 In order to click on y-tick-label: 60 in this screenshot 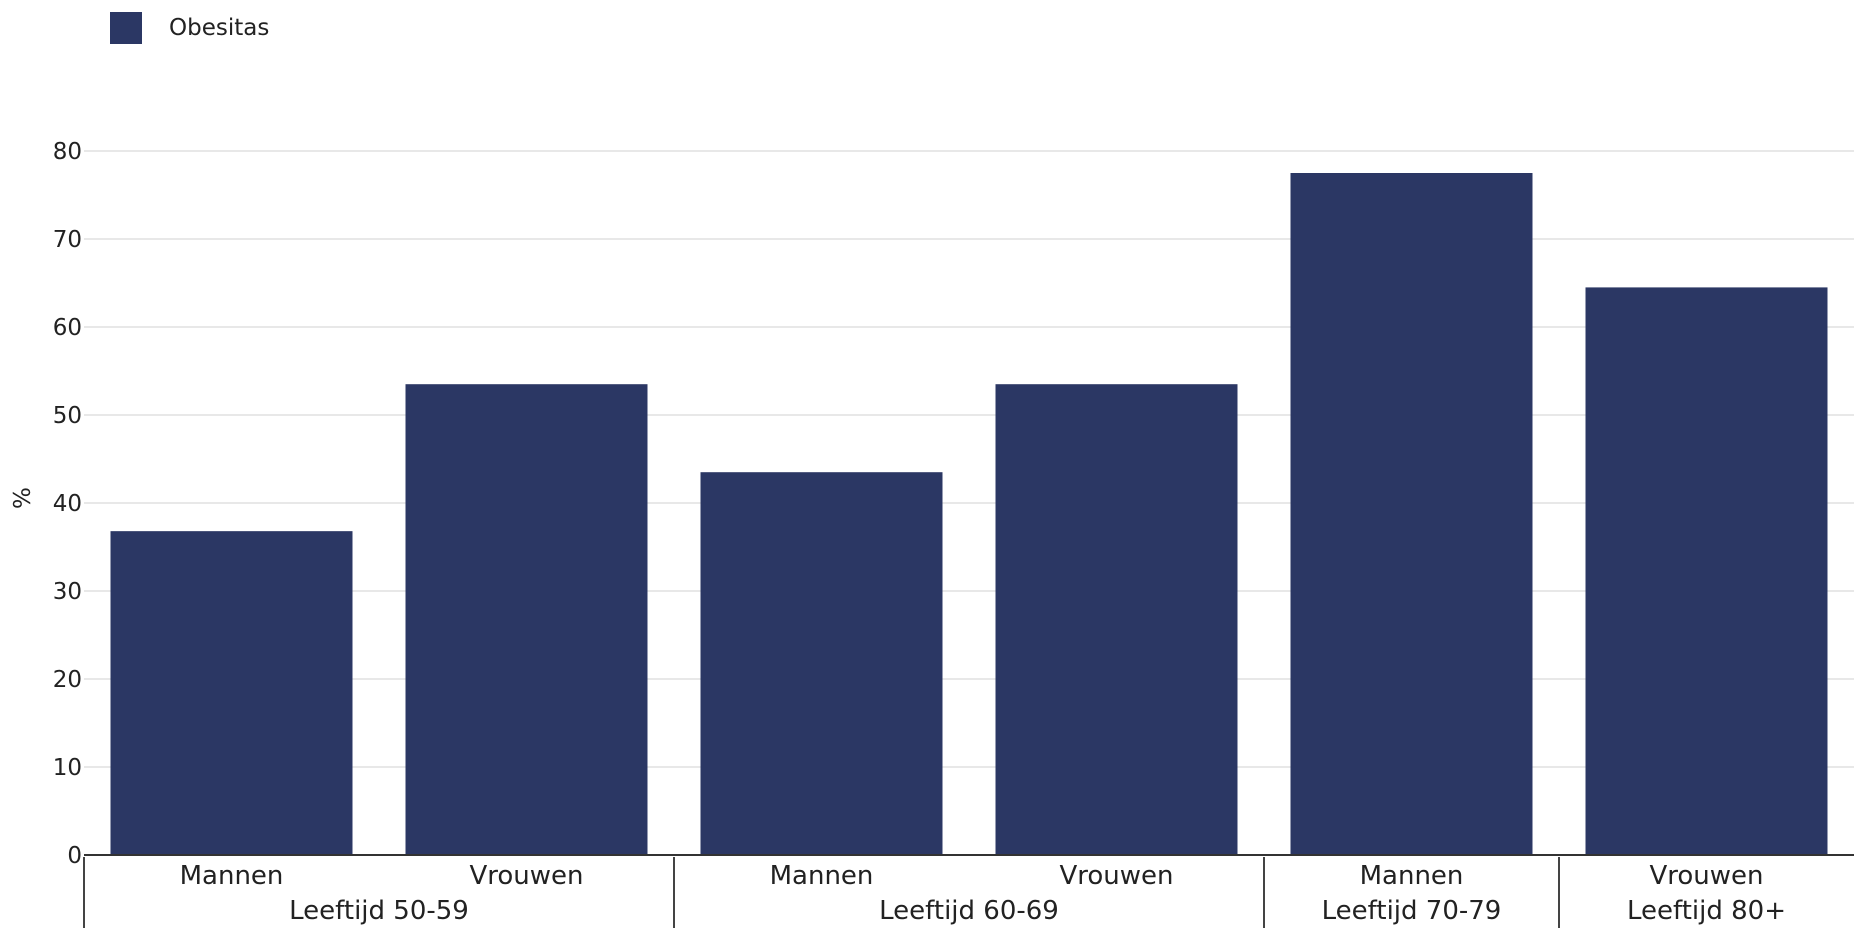, I will do `click(67, 328)`.